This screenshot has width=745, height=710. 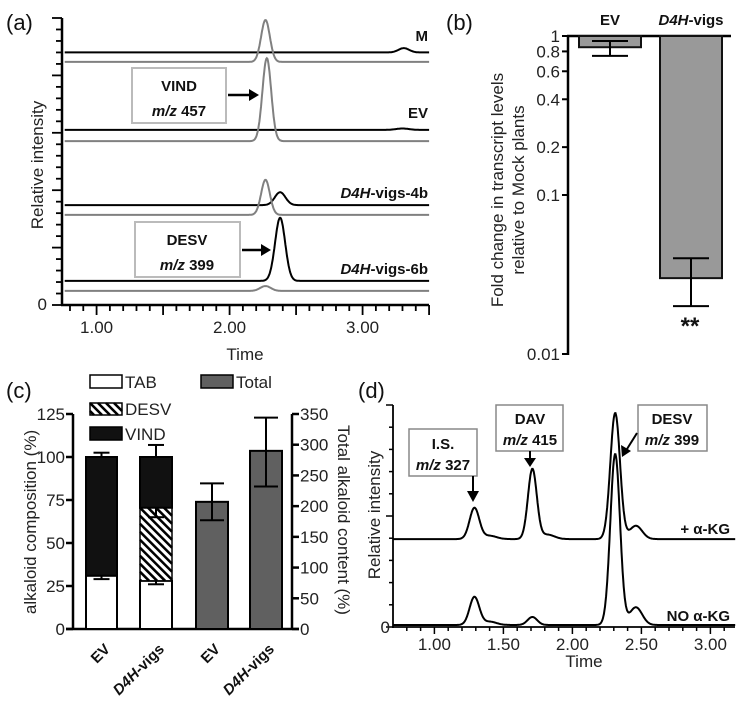 What do you see at coordinates (705, 529) in the screenshot?
I see `trace-label-plus-akg: + α-KG` at bounding box center [705, 529].